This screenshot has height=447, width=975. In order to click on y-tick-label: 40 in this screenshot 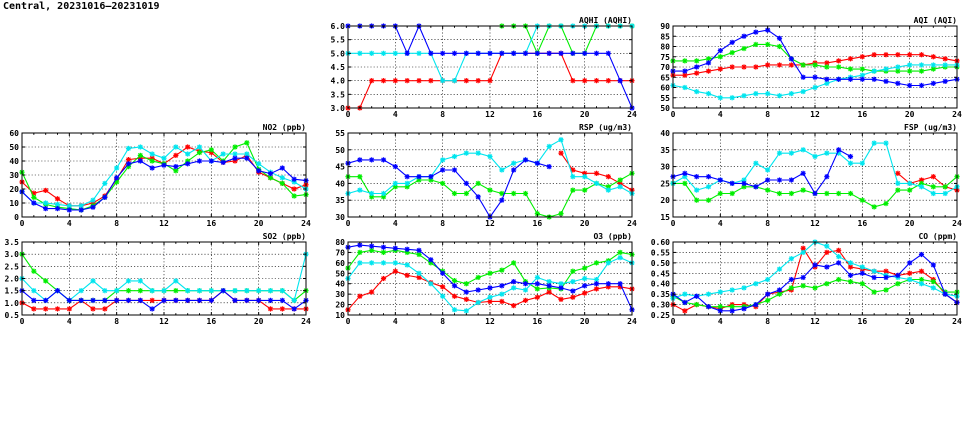, I will do `click(340, 284)`.